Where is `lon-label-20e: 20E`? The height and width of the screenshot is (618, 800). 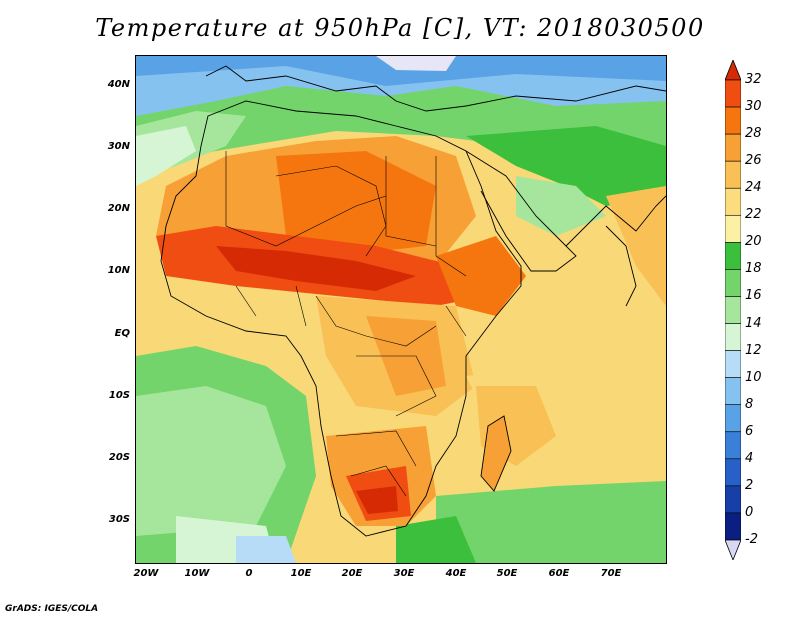 lon-label-20e: 20E is located at coordinates (352, 573).